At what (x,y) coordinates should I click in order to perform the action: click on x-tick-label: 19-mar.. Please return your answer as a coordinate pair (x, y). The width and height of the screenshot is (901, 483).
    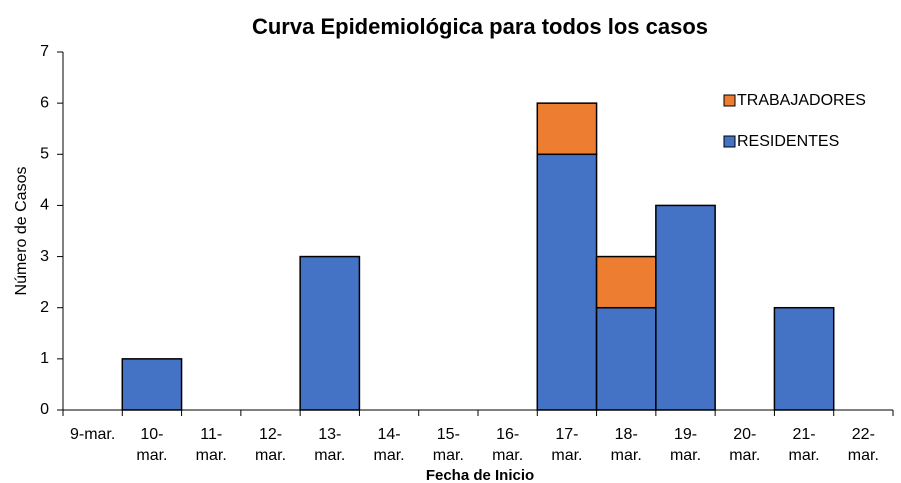
    Looking at the image, I should click on (685, 445).